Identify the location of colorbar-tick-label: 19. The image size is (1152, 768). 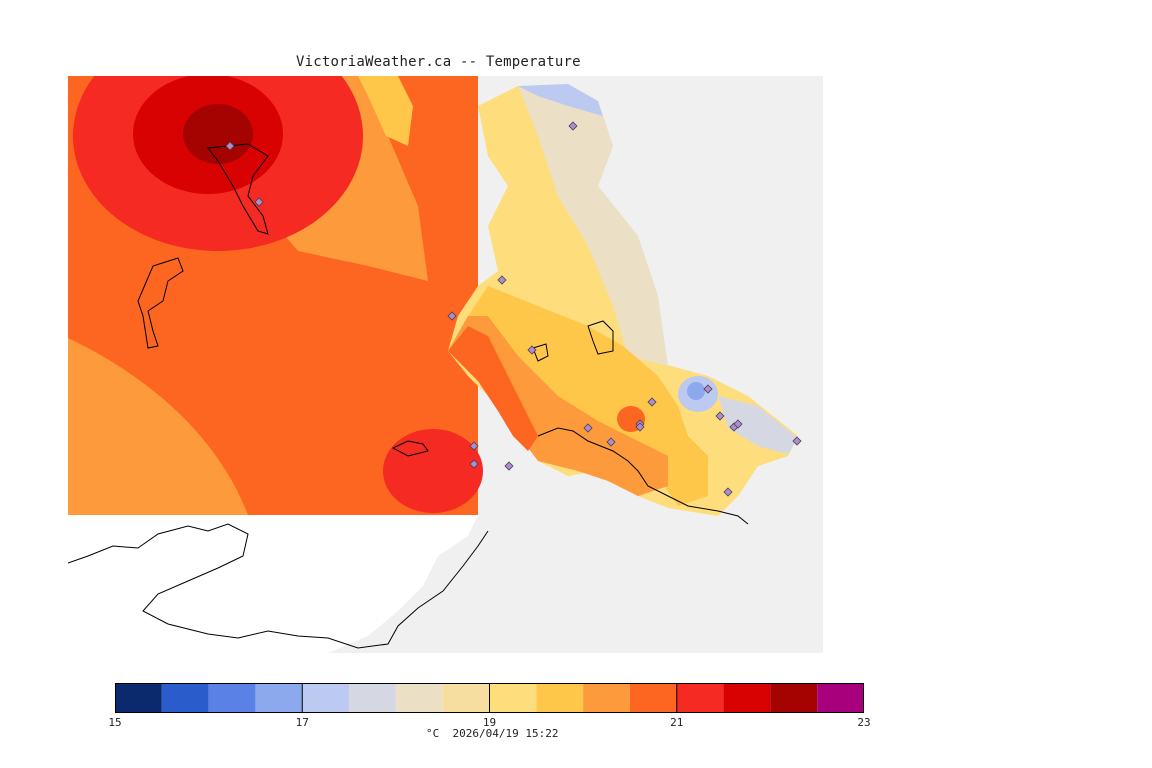
(489, 722).